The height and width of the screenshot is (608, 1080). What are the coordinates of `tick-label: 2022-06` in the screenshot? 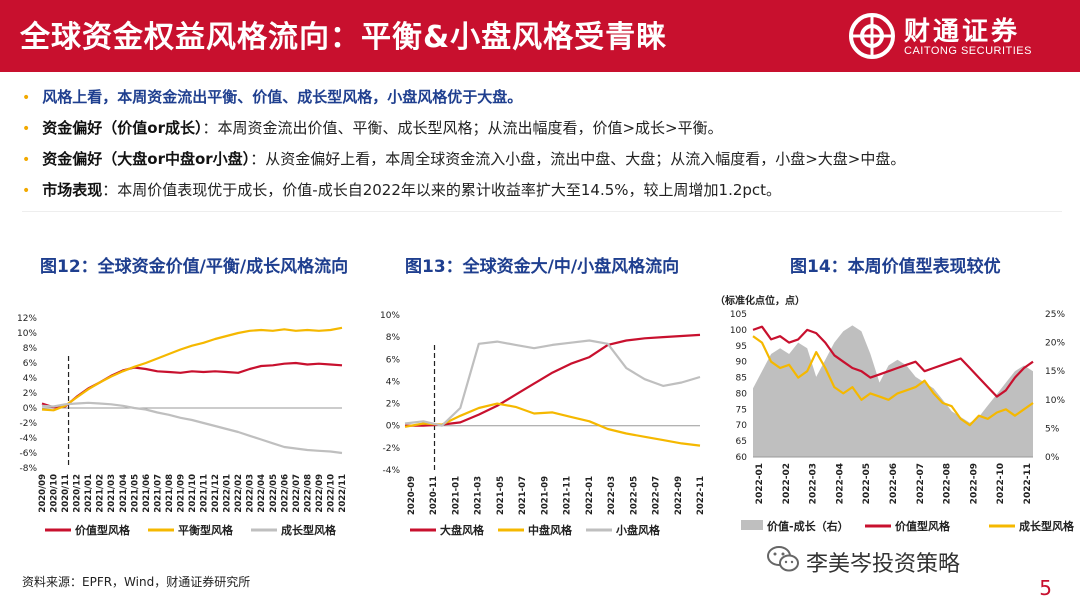 It's located at (894, 483).